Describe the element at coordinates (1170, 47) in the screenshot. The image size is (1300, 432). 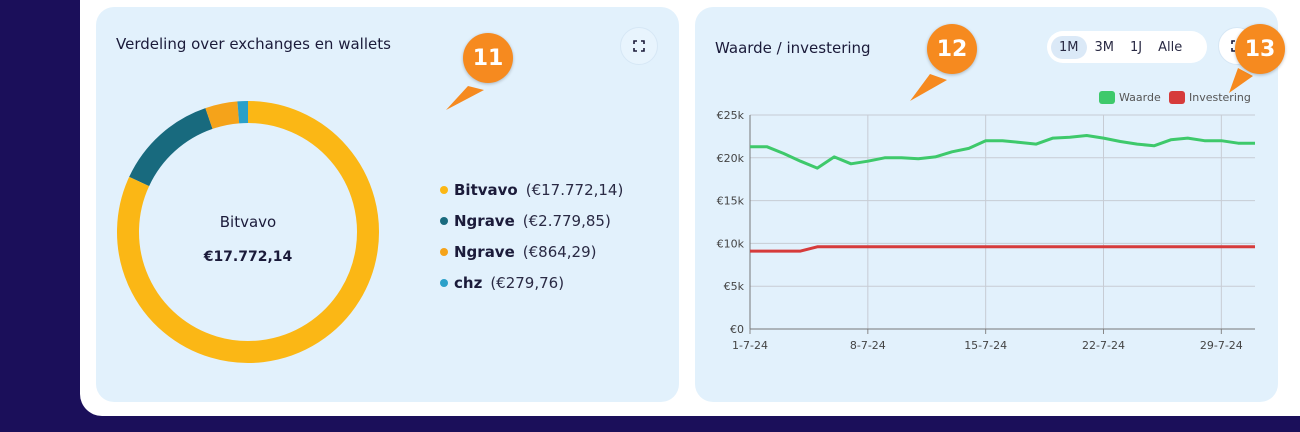
I see `range-all-button: Alle` at that location.